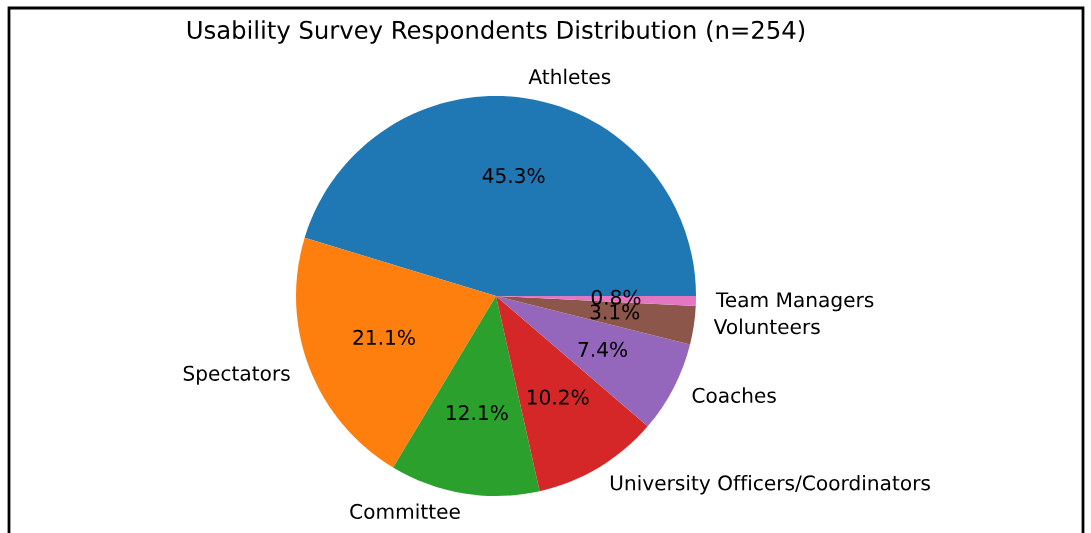  I want to click on slice-label: Team Managers, so click(794, 302).